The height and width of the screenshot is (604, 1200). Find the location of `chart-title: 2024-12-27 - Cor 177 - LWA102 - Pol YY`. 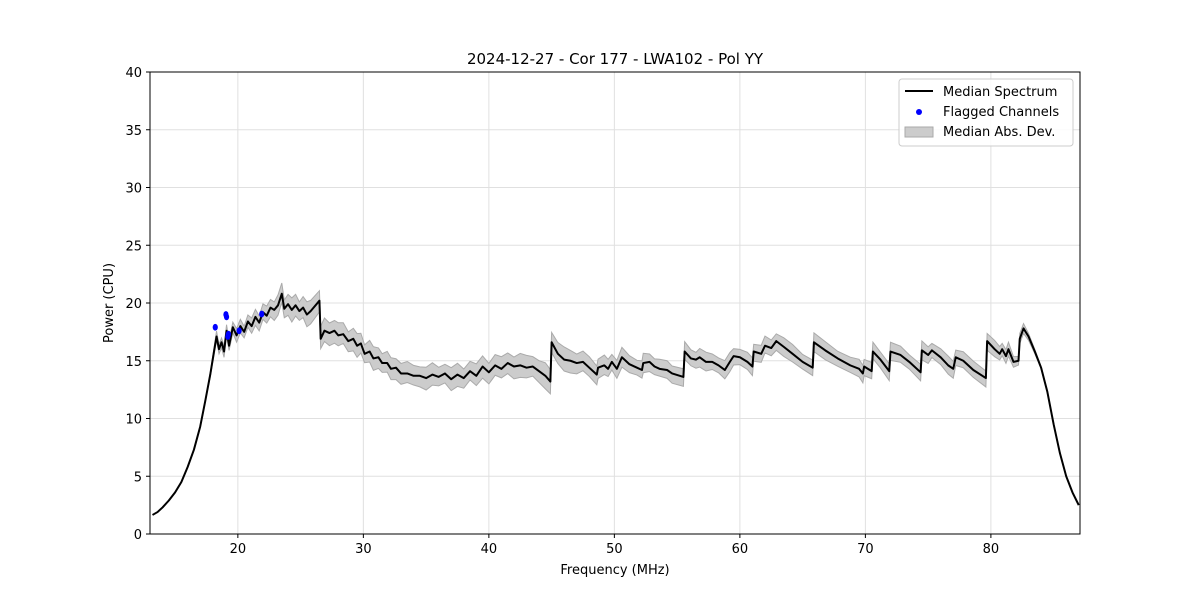

chart-title: 2024-12-27 - Cor 177 - LWA102 - Pol YY is located at coordinates (615, 59).